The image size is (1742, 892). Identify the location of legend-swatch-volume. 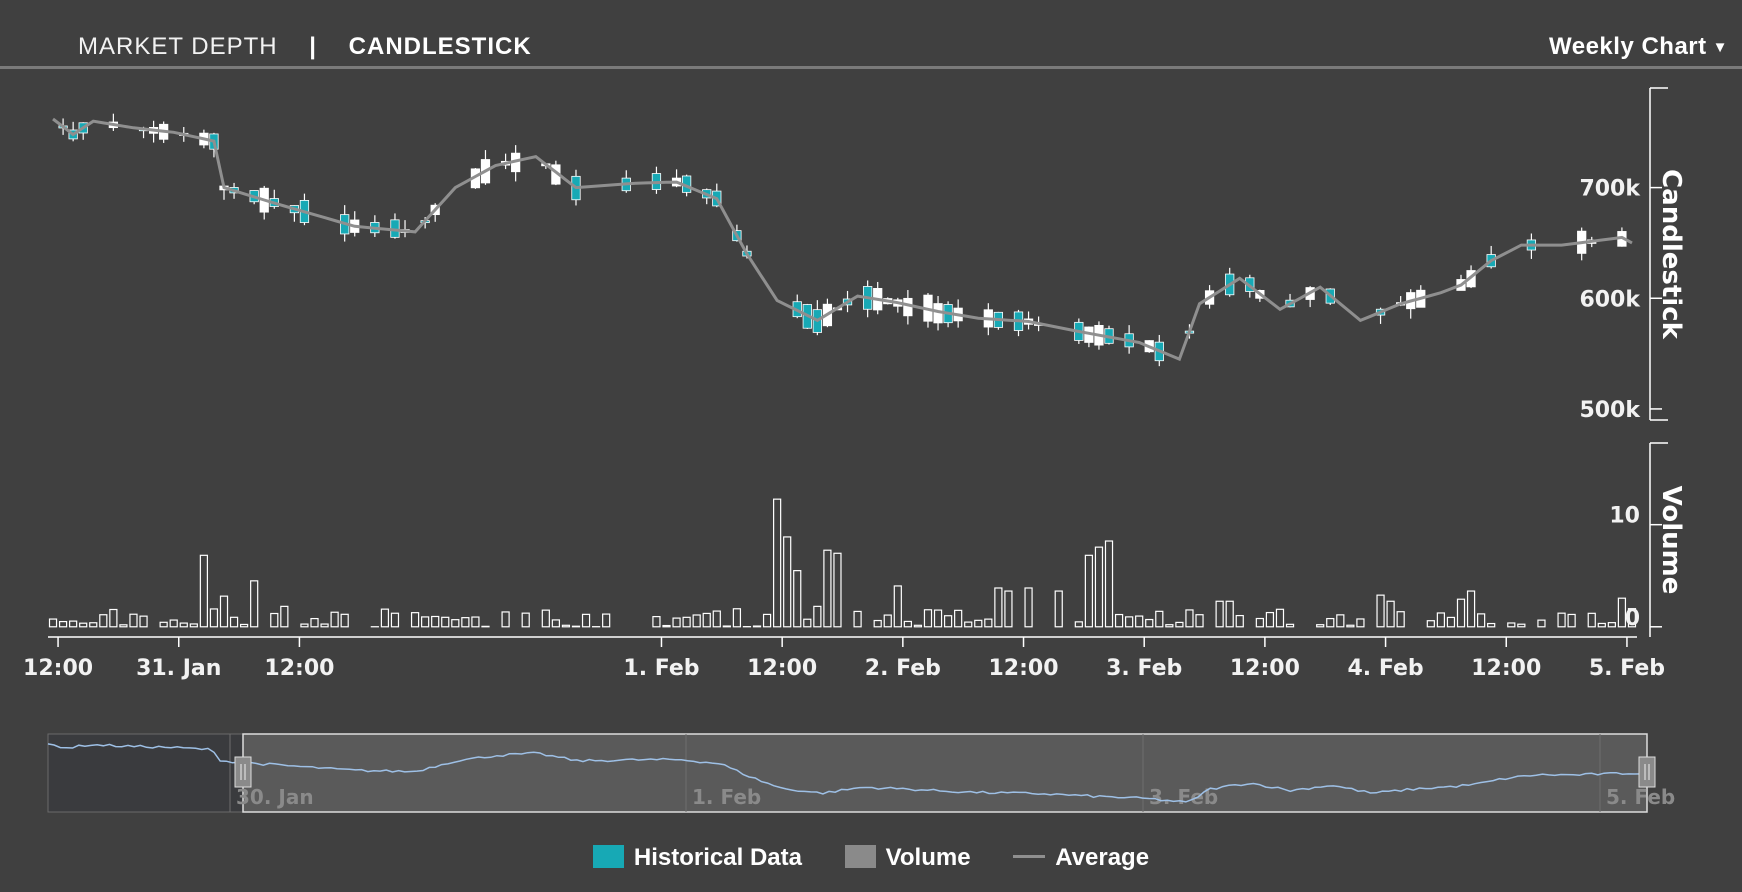
(860, 856).